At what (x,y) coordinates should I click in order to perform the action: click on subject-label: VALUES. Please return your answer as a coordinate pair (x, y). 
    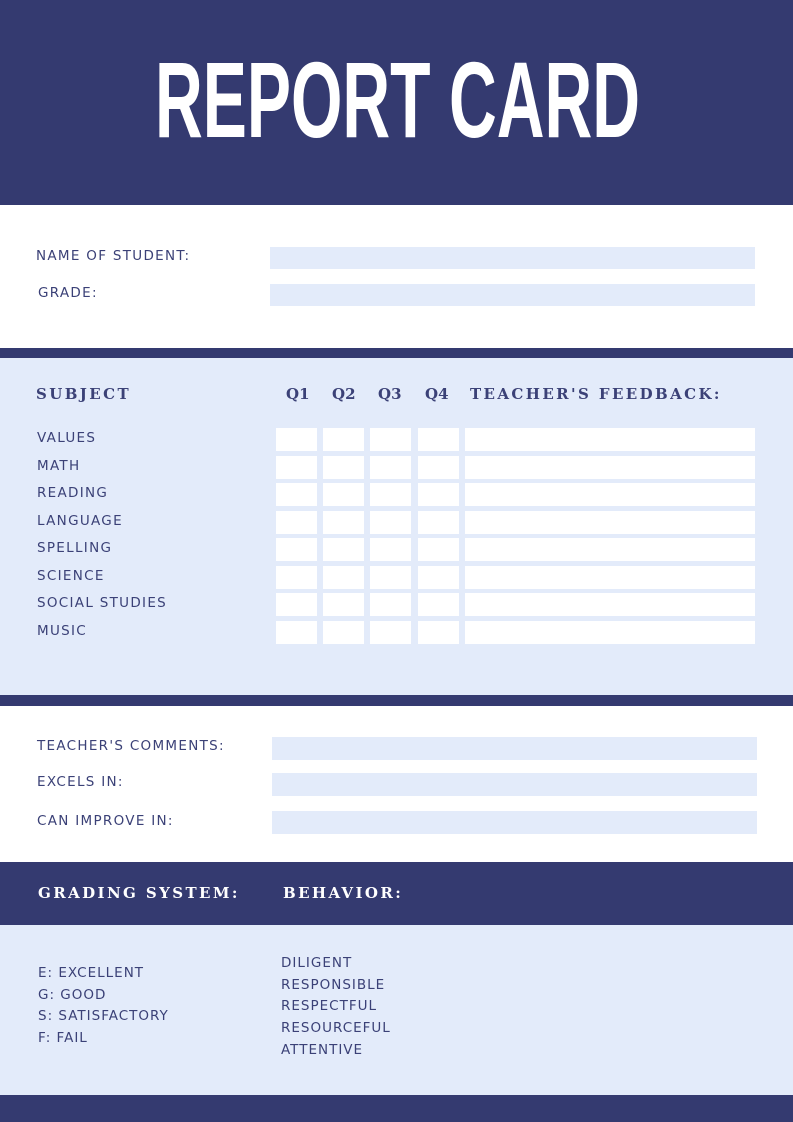
    Looking at the image, I should click on (67, 438).